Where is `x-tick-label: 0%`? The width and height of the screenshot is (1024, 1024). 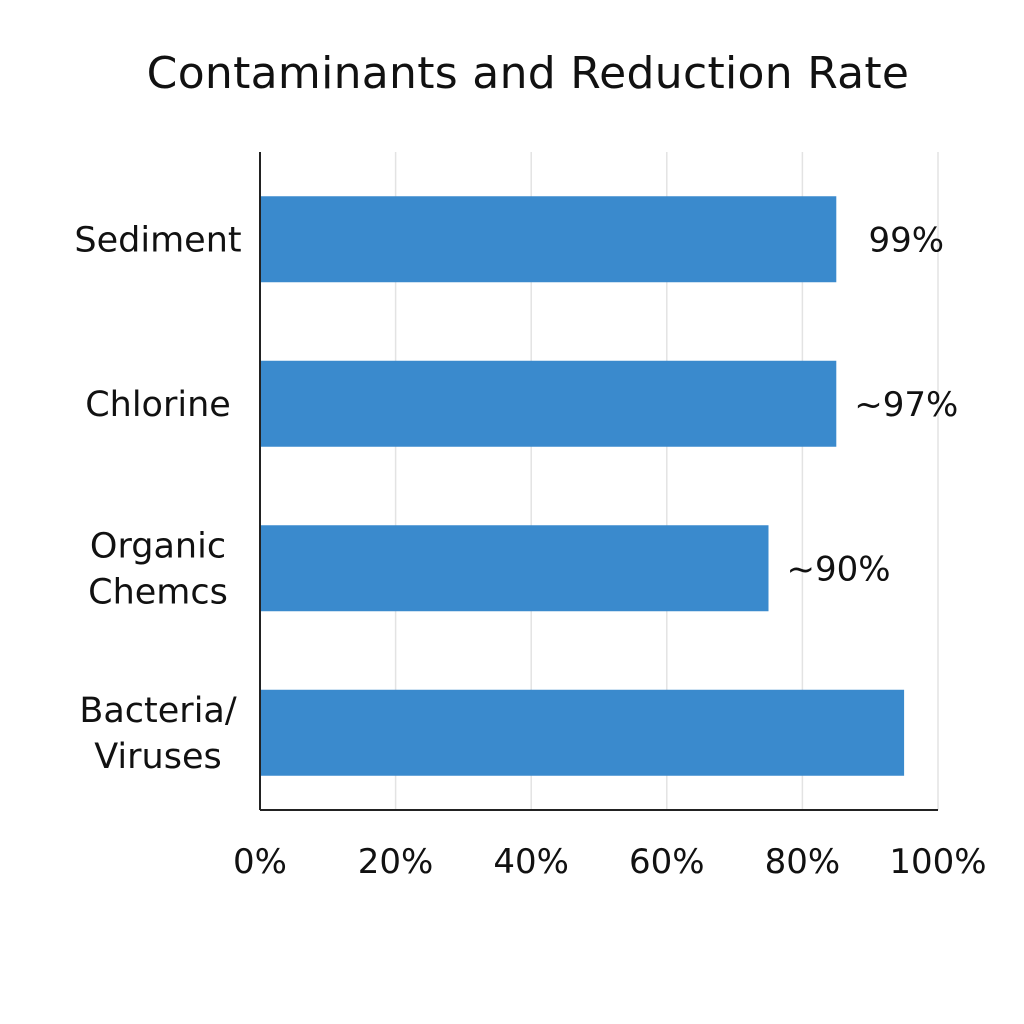
x-tick-label: 0% is located at coordinates (260, 862).